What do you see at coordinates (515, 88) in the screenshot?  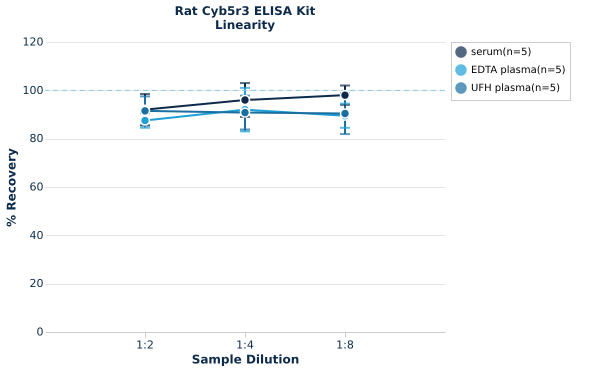 I see `legend-label: UFH plasma(n=5)` at bounding box center [515, 88].